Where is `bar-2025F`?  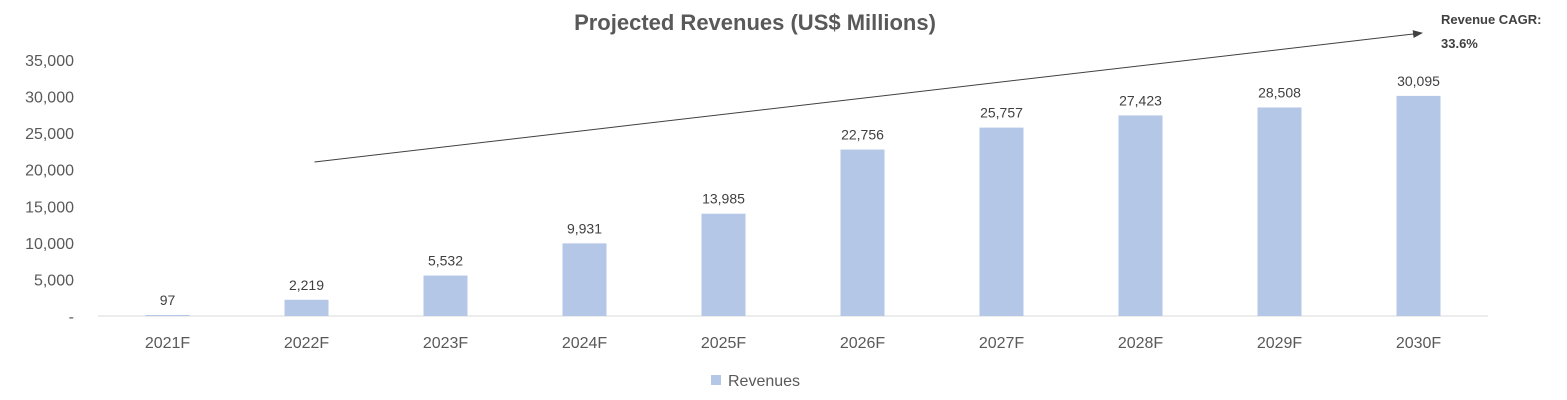 bar-2025F is located at coordinates (723, 264).